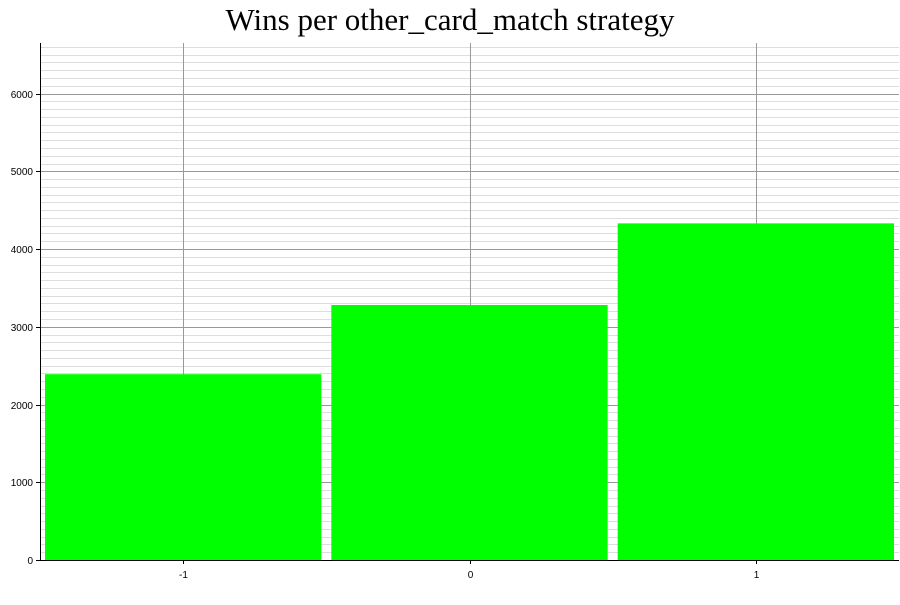  What do you see at coordinates (30, 561) in the screenshot?
I see `y-tick-label: 0` at bounding box center [30, 561].